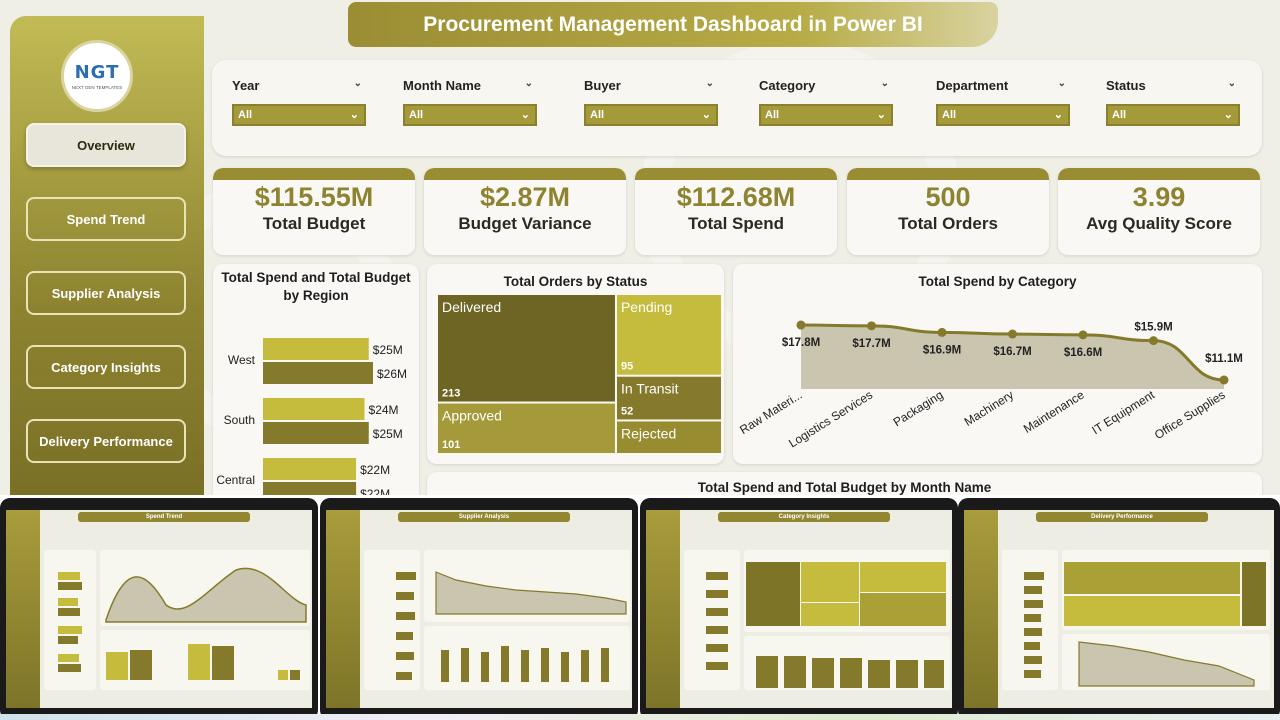  I want to click on preview-title: Spend Trend, so click(164, 517).